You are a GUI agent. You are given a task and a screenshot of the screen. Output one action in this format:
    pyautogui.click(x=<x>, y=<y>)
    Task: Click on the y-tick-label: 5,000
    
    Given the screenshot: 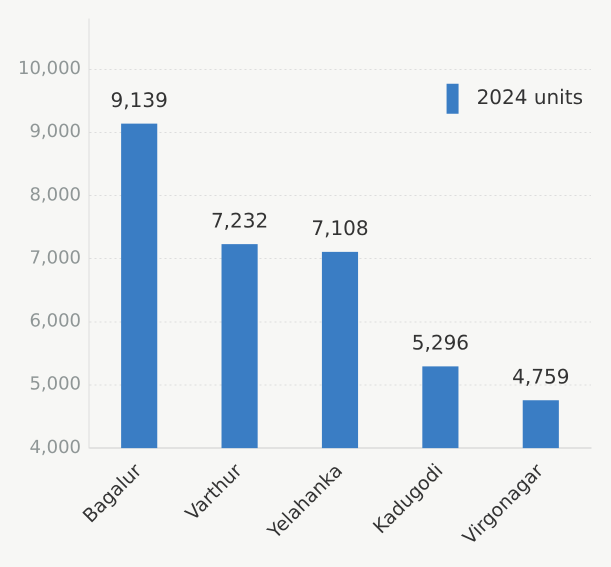 What is the action you would take?
    pyautogui.click(x=55, y=384)
    